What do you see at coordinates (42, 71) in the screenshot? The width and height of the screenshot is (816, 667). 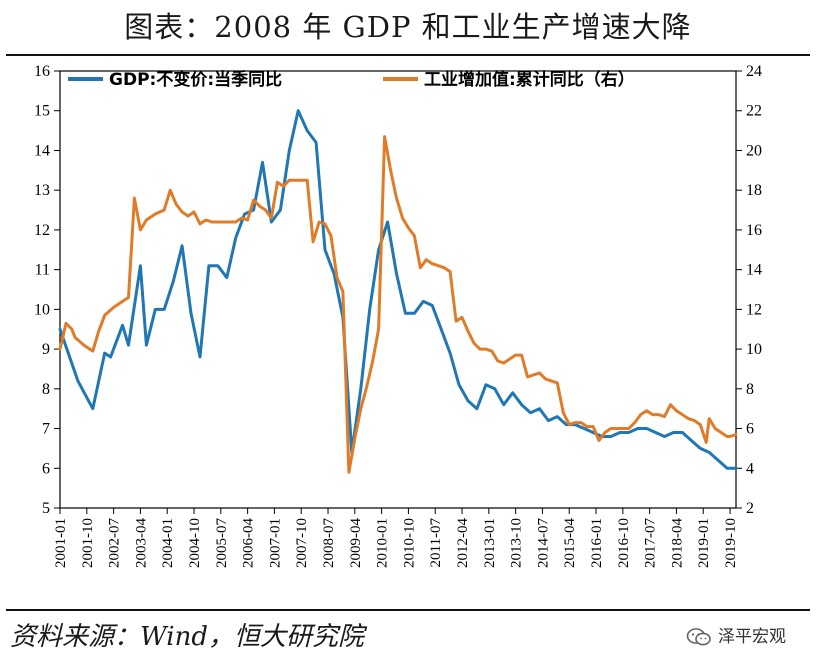 I see `left-y-tick-label: 16` at bounding box center [42, 71].